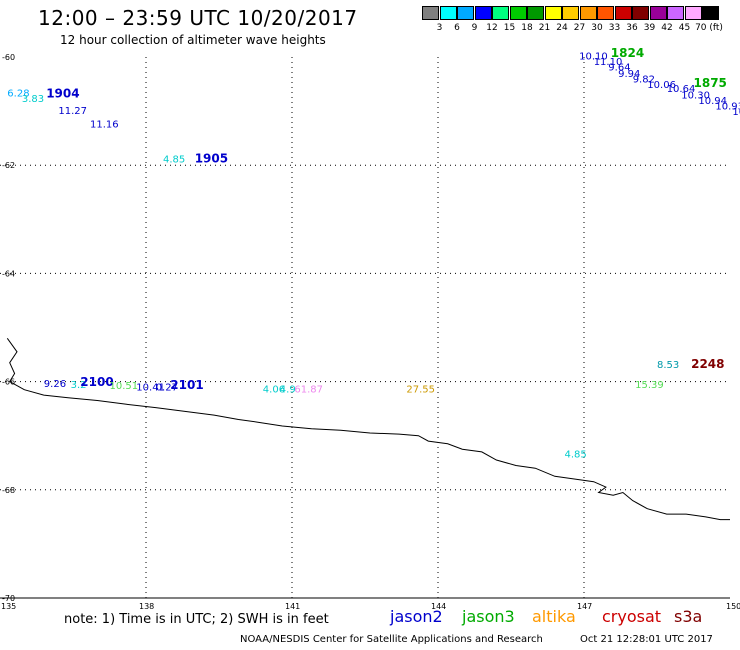  Describe the element at coordinates (8, 57) in the screenshot. I see `lat-tick-label: -60` at that location.